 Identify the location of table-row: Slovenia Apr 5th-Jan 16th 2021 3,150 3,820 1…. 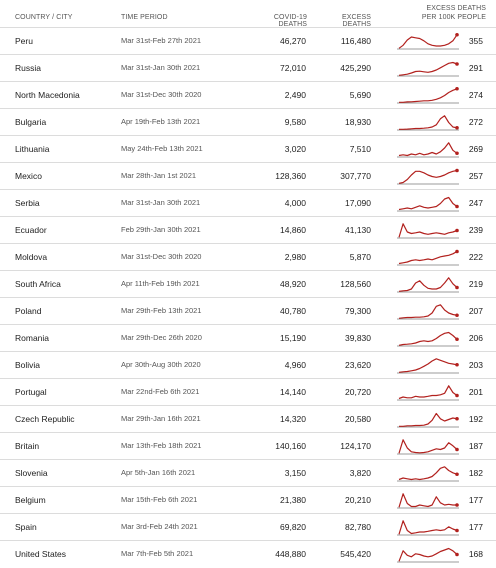
(248, 473).